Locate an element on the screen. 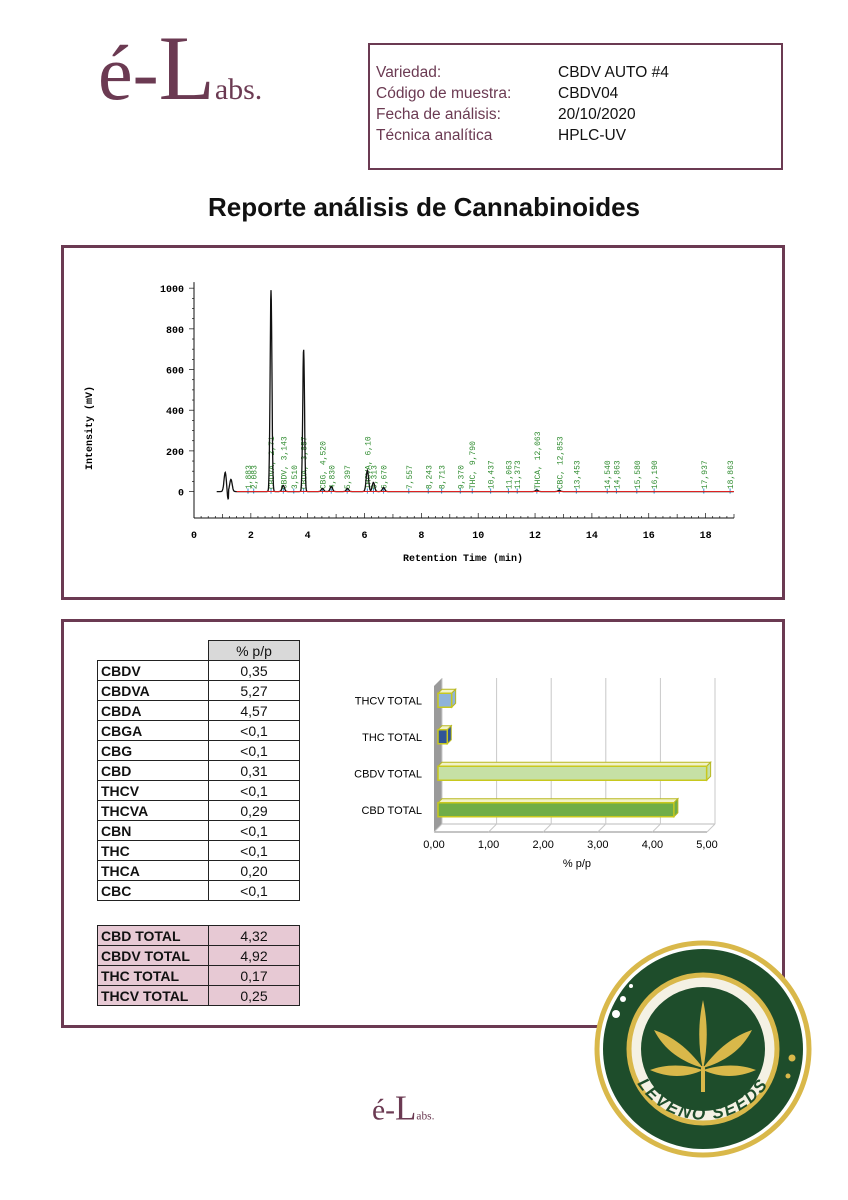 This screenshot has height=1200, width=848. peak-label: THC, 9,790 is located at coordinates (473, 465).